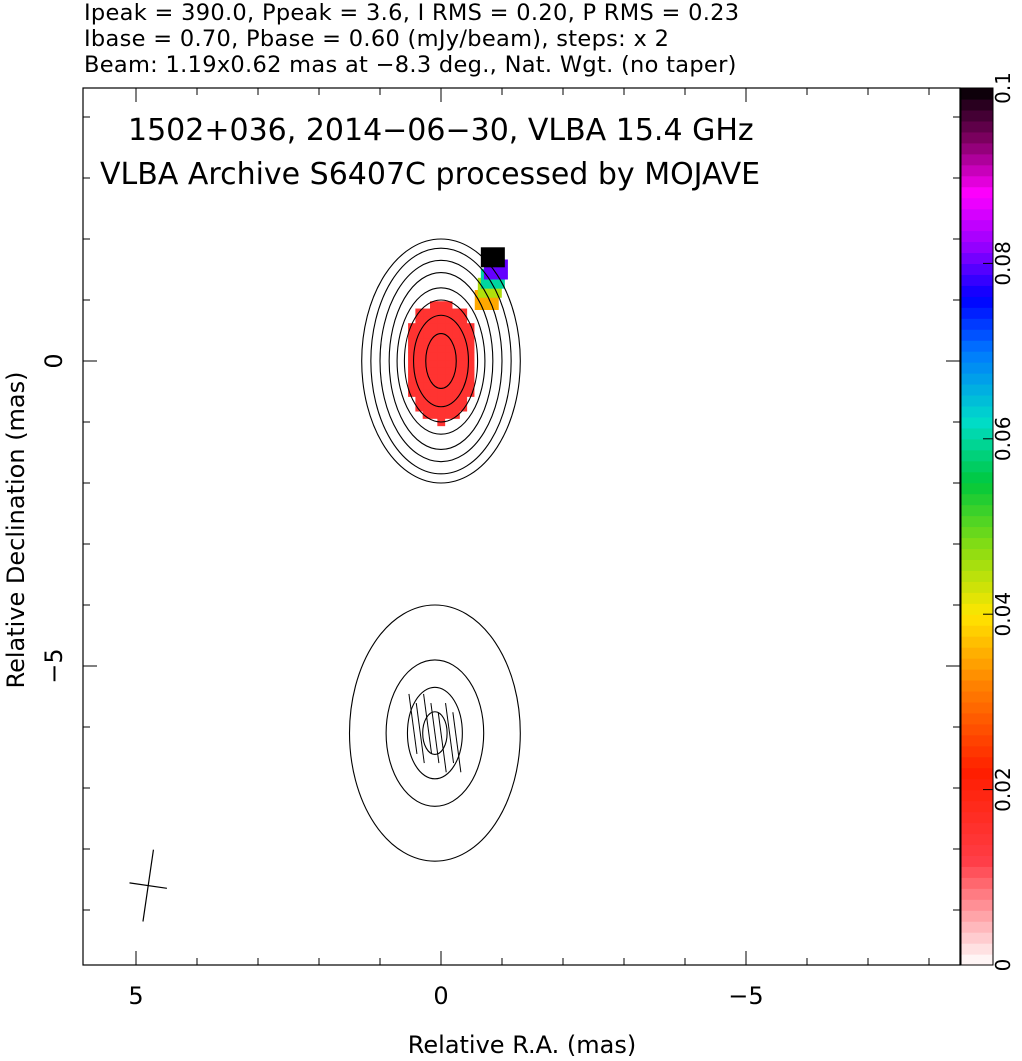 The height and width of the screenshot is (1061, 1022). What do you see at coordinates (54, 665) in the screenshot?
I see `y-tick-label: −5` at bounding box center [54, 665].